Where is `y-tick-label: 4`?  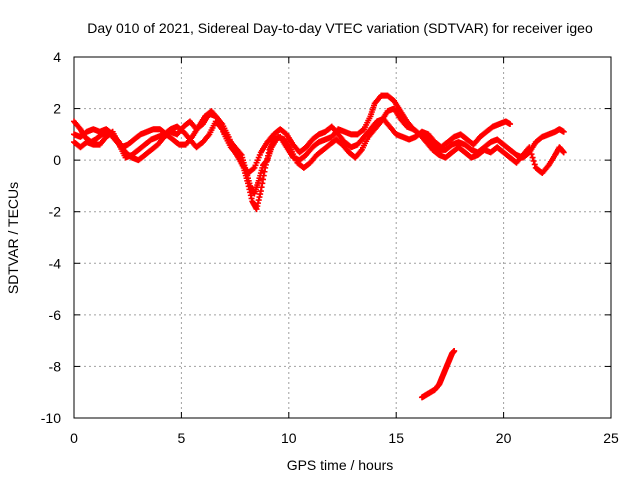 y-tick-label: 4 is located at coordinates (57, 57).